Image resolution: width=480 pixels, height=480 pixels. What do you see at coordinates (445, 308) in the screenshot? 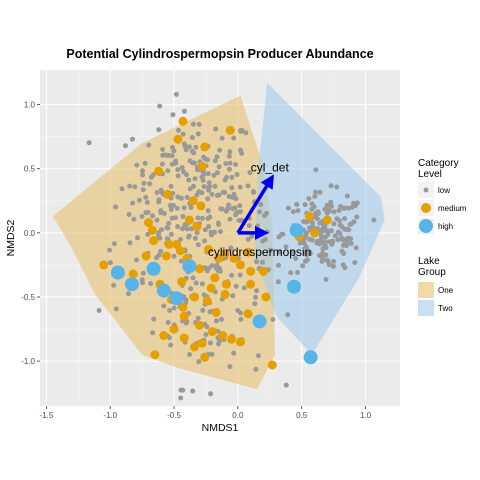
I see `legend-label-two: Two` at bounding box center [445, 308].